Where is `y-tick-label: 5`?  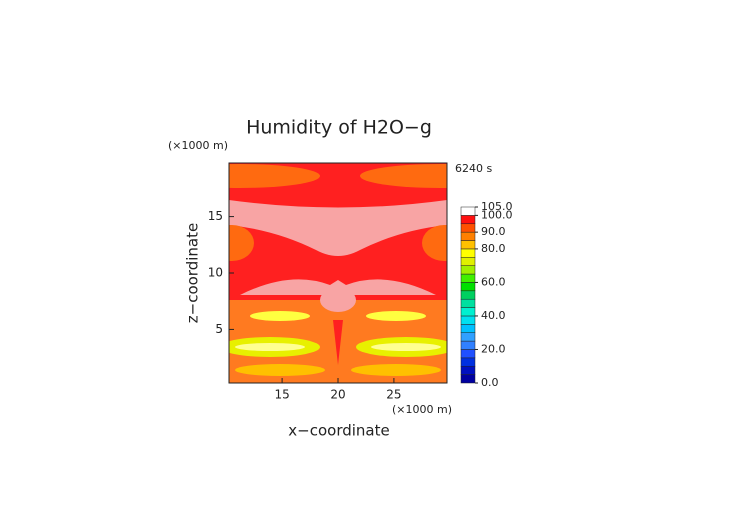
y-tick-label: 5 is located at coordinates (219, 329).